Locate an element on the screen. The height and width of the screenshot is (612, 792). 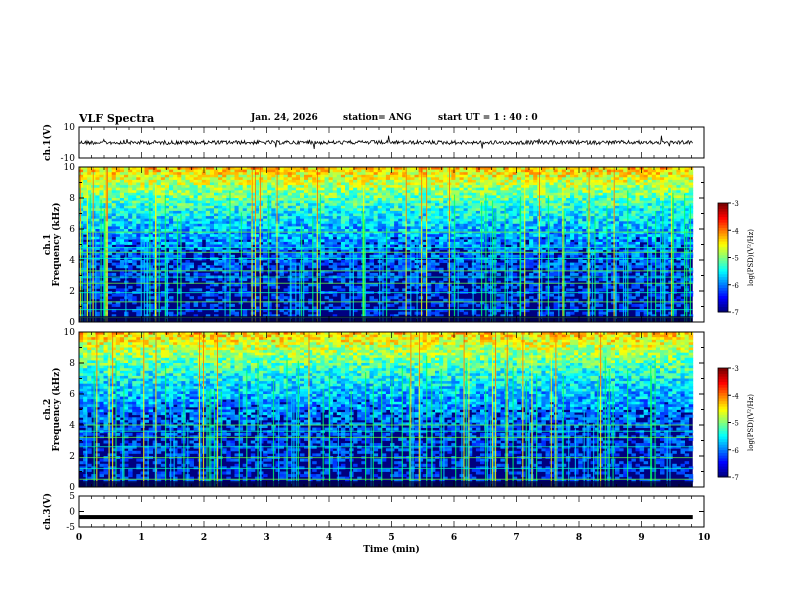
x-tick-label: 10 is located at coordinates (704, 538).